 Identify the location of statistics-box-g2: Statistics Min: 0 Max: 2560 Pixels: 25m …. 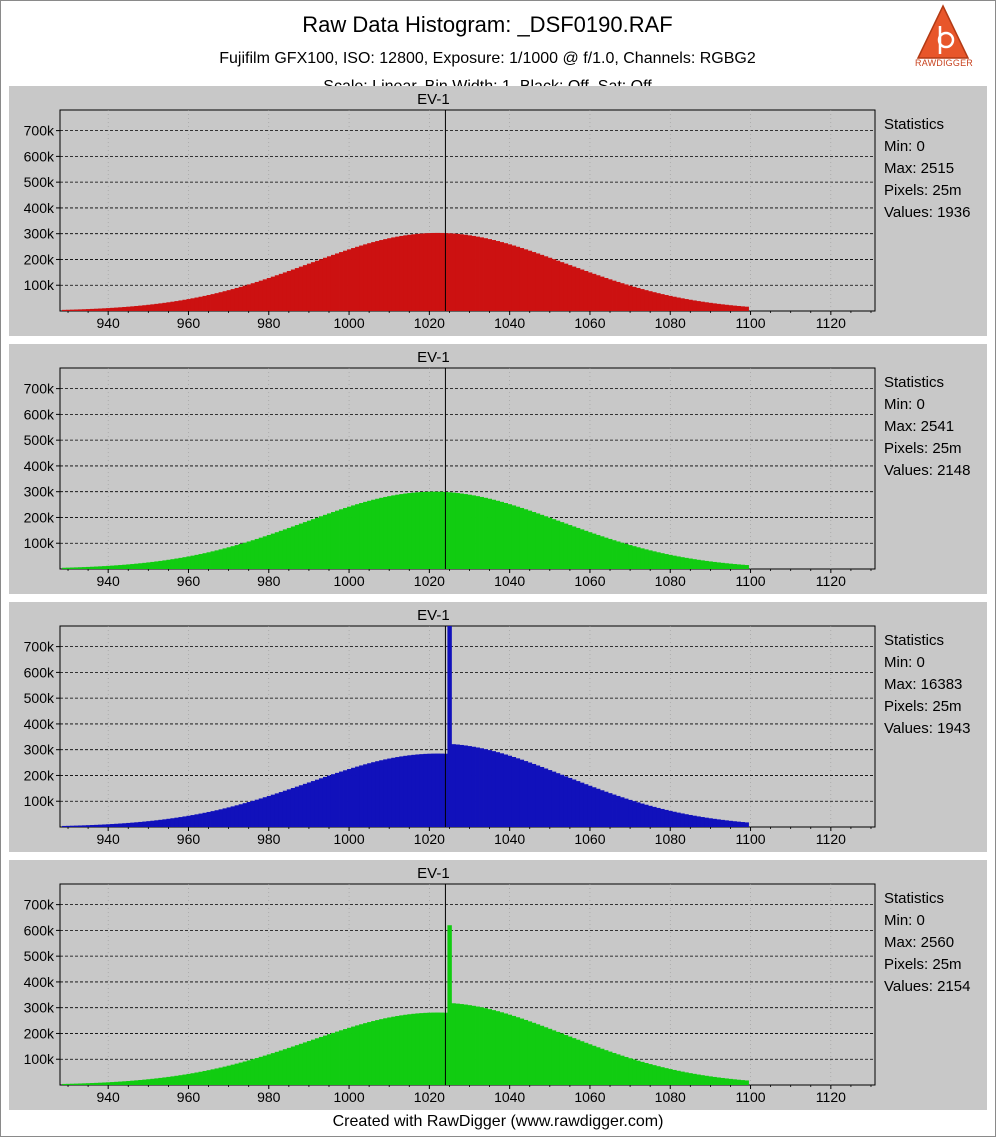
(927, 943).